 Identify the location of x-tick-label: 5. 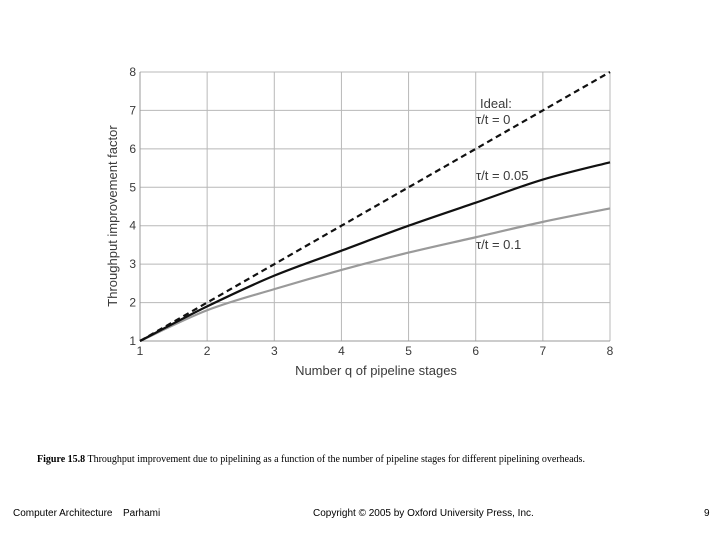
(408, 351).